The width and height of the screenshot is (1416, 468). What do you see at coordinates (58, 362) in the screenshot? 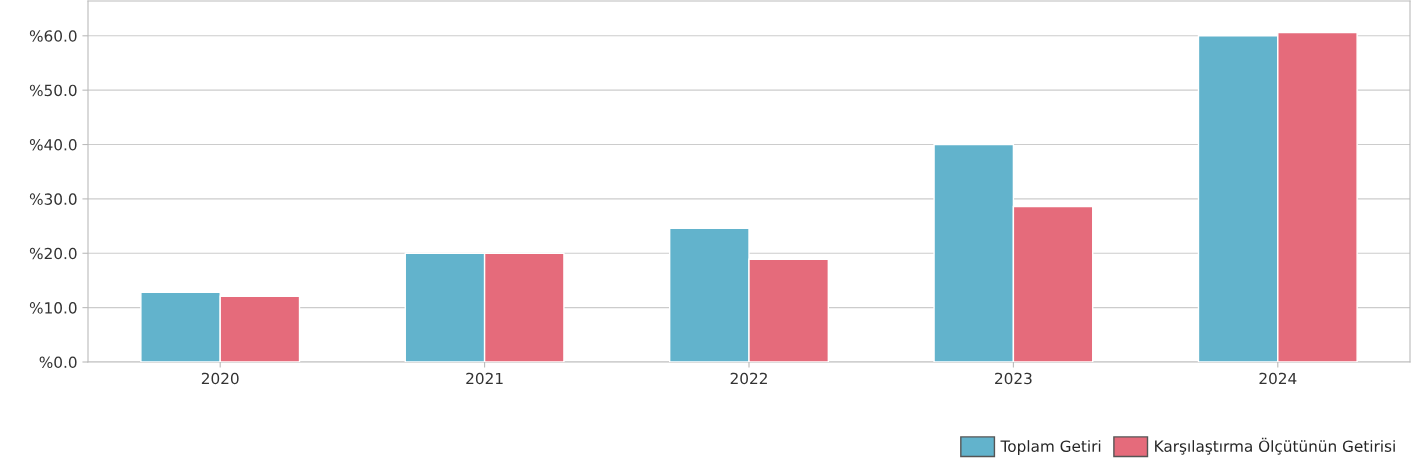
I see `y-tick-label: %0.0` at bounding box center [58, 362].